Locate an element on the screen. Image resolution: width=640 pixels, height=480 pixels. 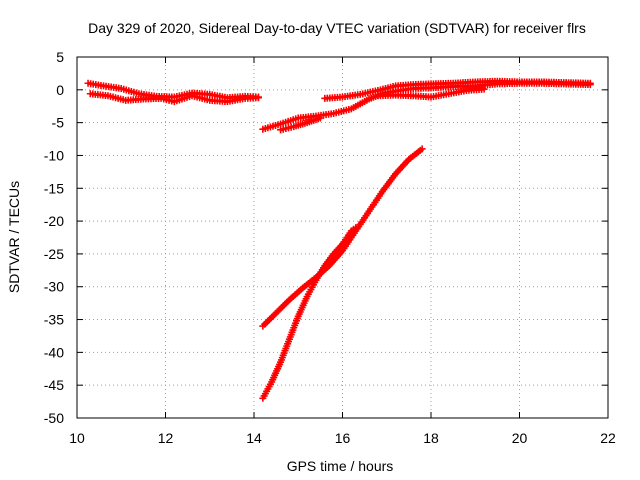
x-tick-label: 14 is located at coordinates (254, 438).